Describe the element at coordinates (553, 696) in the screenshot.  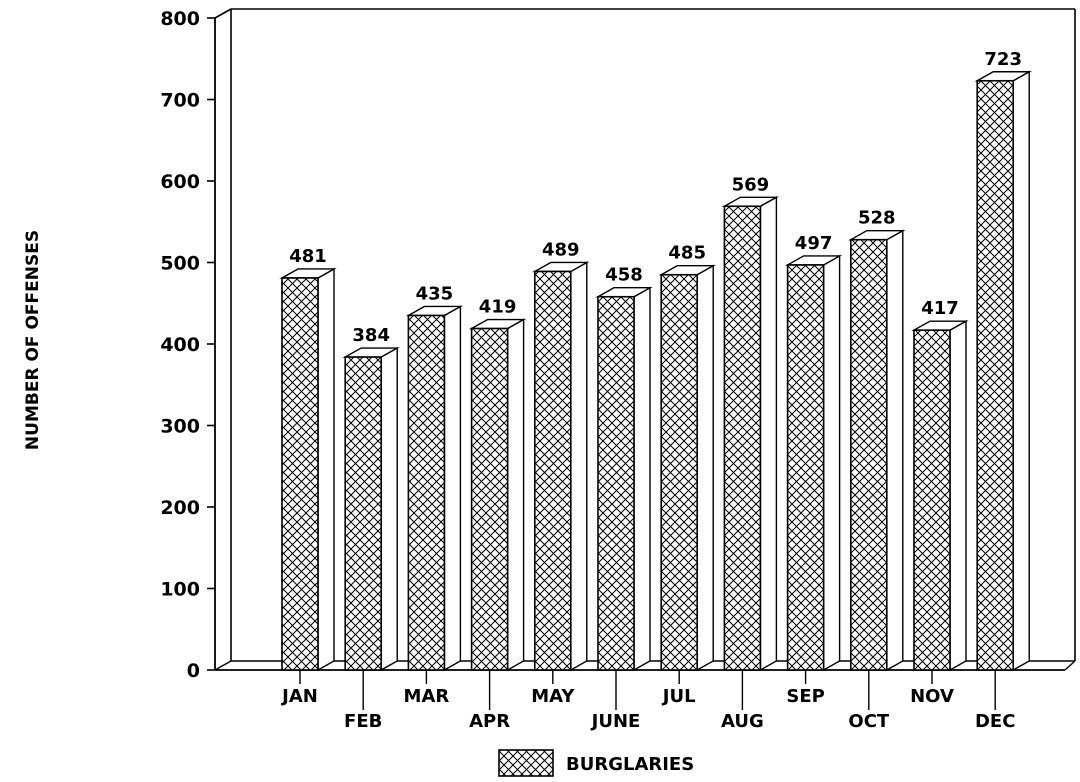
I see `x-tick-label-may: MAY` at that location.